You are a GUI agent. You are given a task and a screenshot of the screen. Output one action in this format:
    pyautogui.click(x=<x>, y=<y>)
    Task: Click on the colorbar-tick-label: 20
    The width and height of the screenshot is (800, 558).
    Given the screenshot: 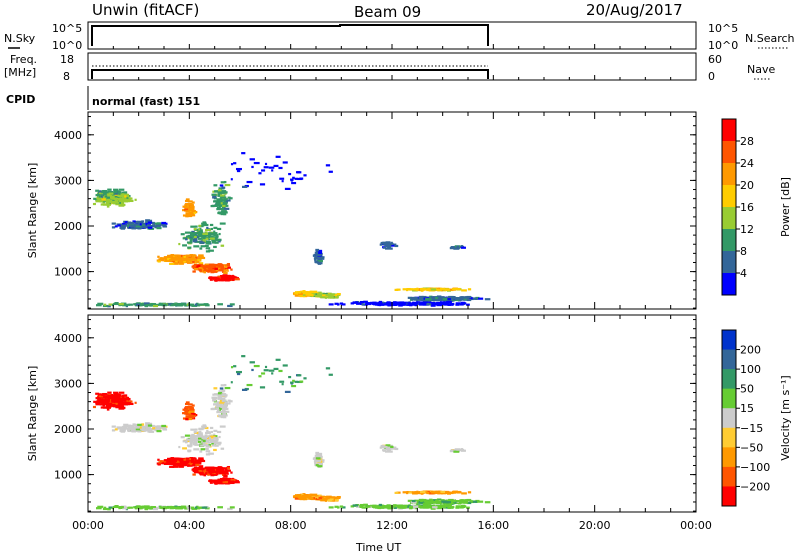 What is the action you would take?
    pyautogui.click(x=747, y=185)
    